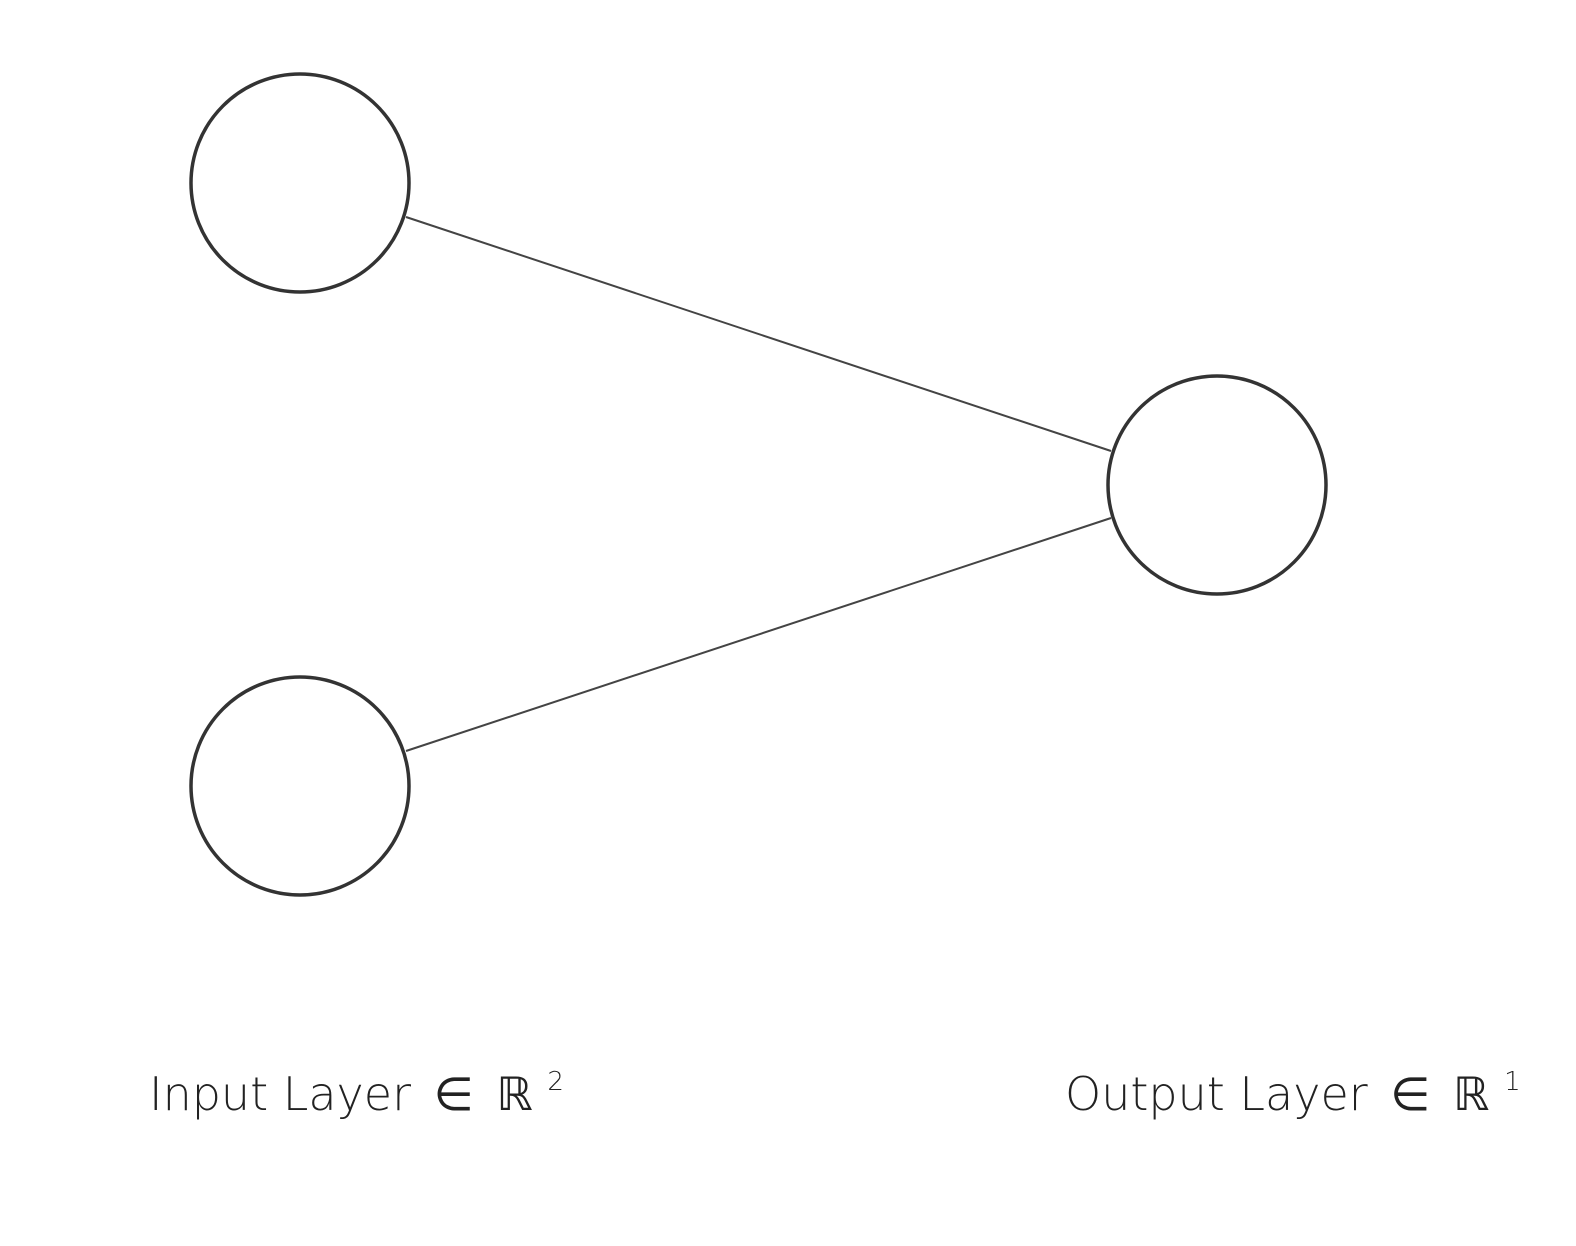  I want to click on input-layer-label: Input Layer ∈ ℝ 2, so click(356, 1094).